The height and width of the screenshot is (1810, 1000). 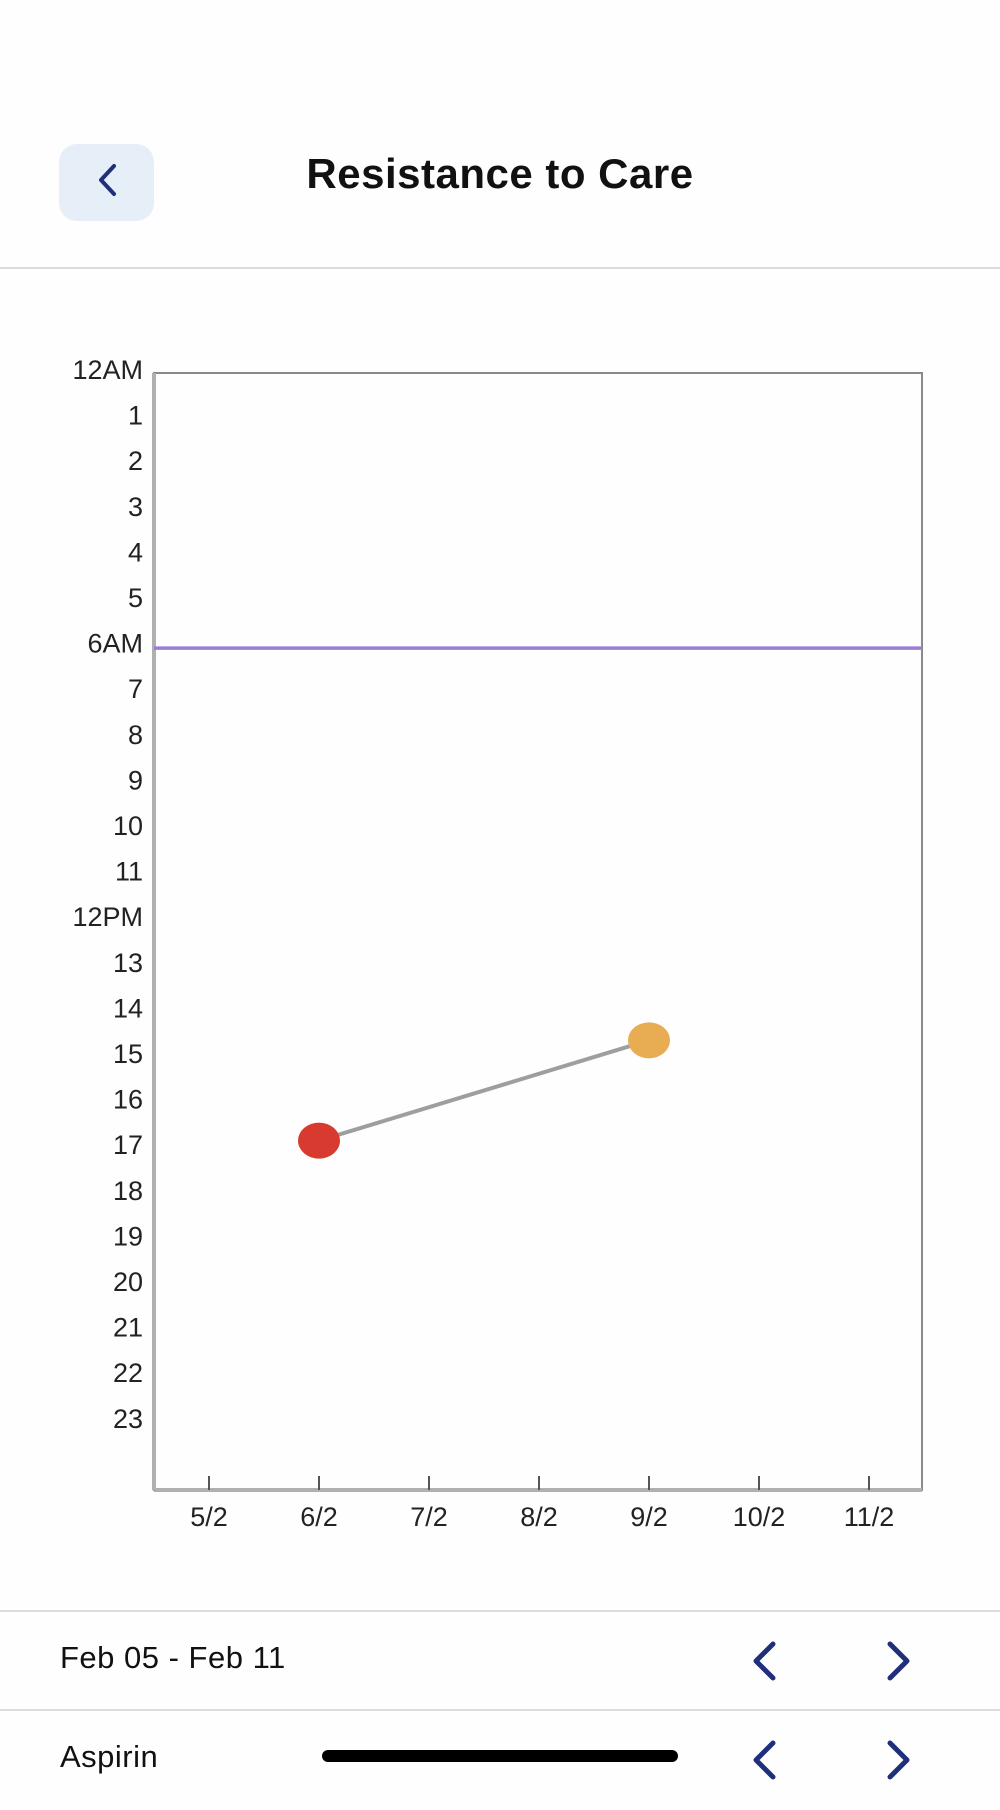 What do you see at coordinates (135, 689) in the screenshot?
I see `y-tick-label: 7` at bounding box center [135, 689].